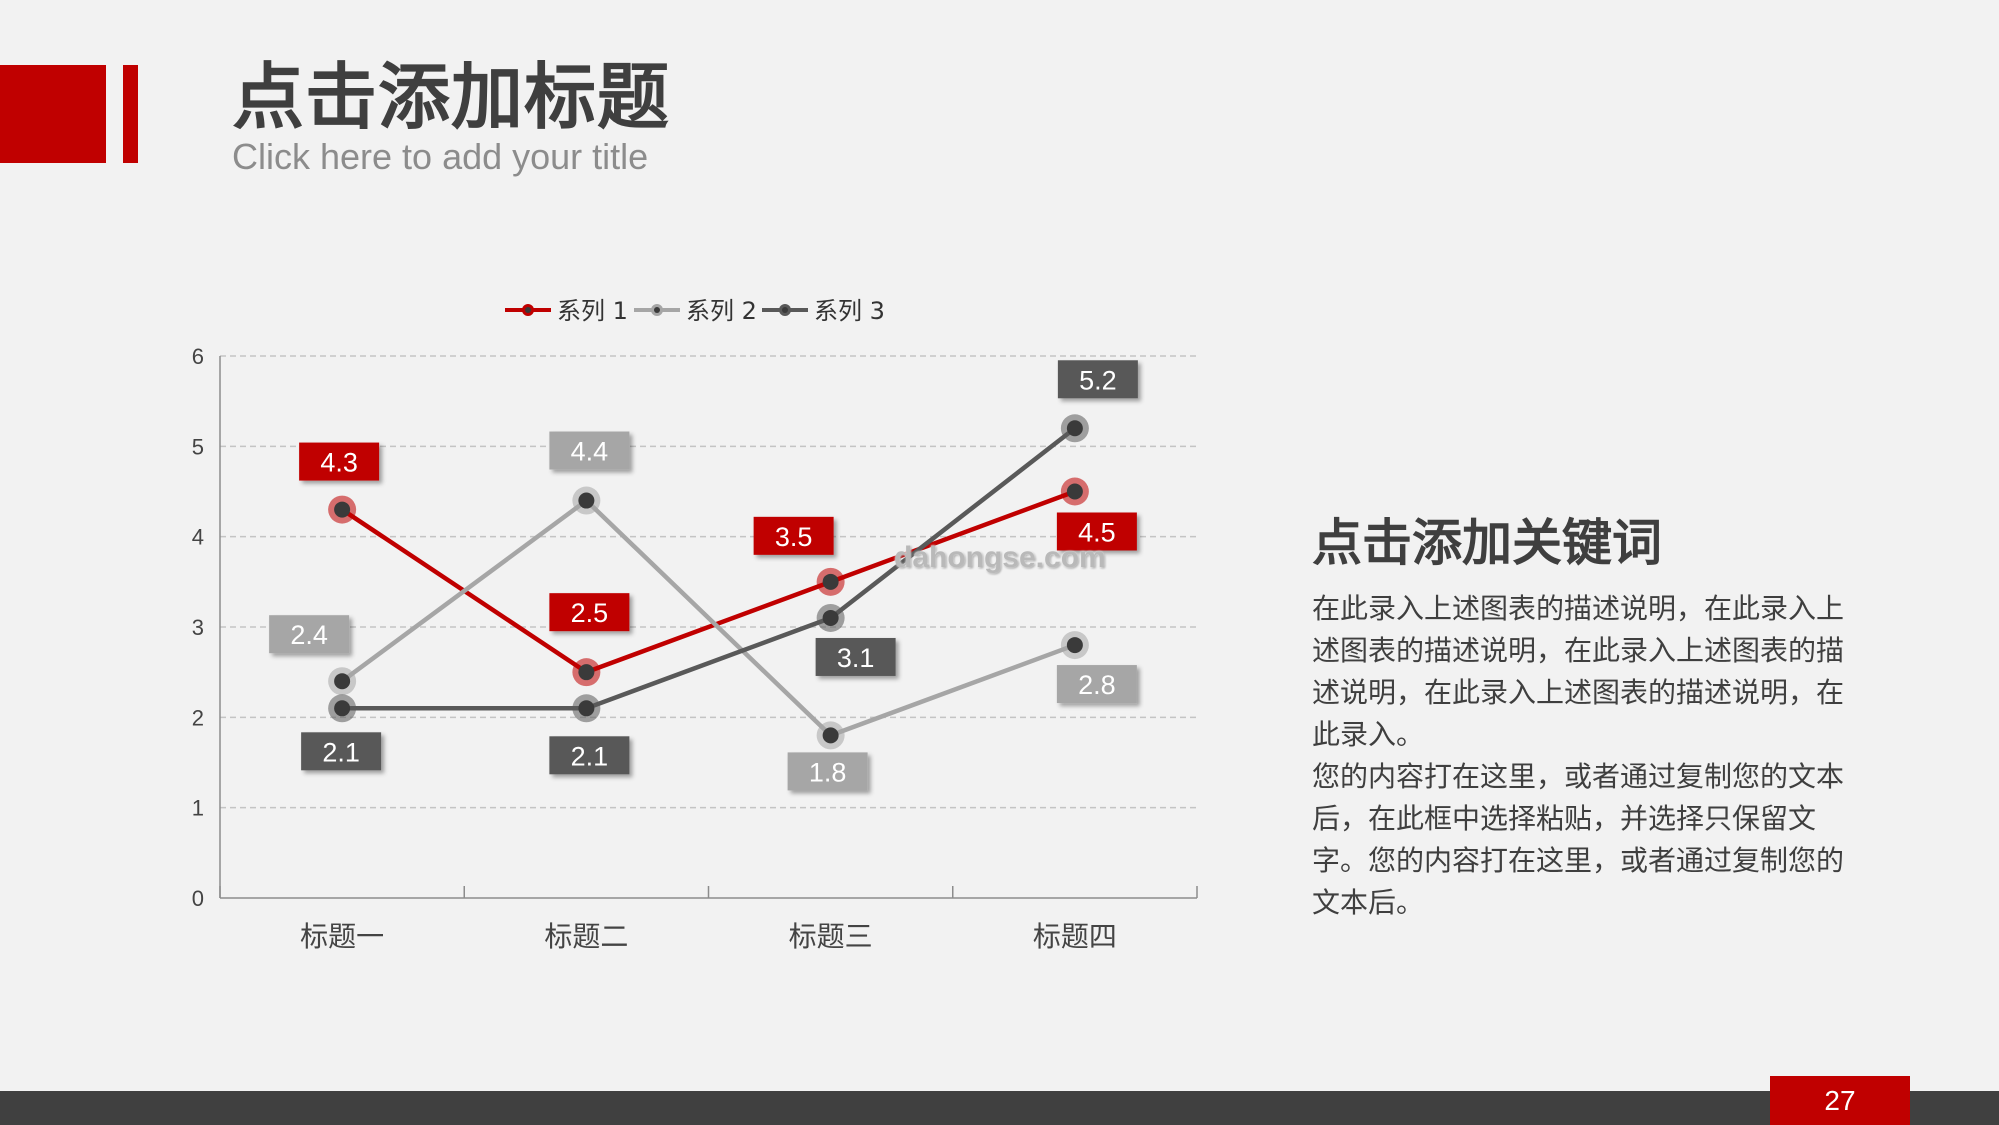  I want to click on legend-series-2-label: 系列 2, so click(721, 311).